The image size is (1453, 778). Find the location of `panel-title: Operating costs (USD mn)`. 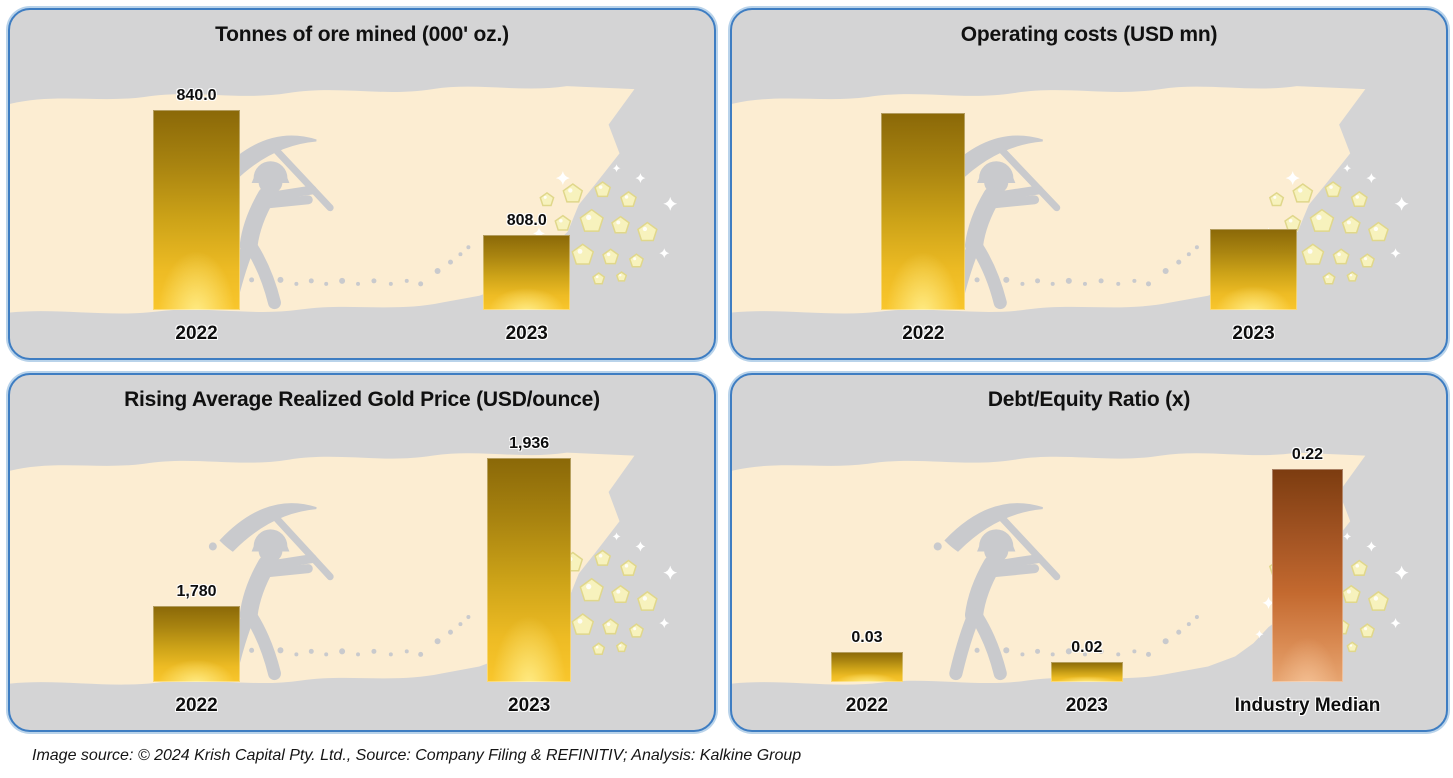

panel-title: Operating costs (USD mn) is located at coordinates (1089, 34).